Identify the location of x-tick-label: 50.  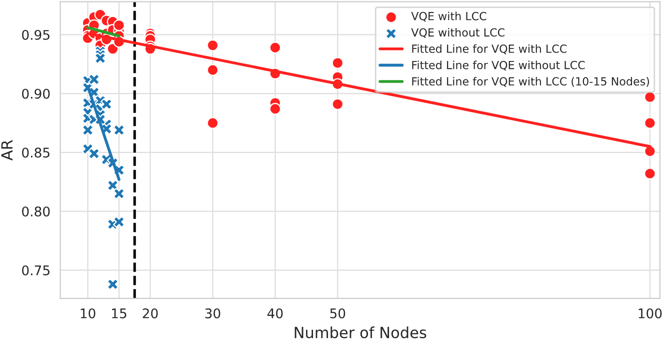
(338, 313).